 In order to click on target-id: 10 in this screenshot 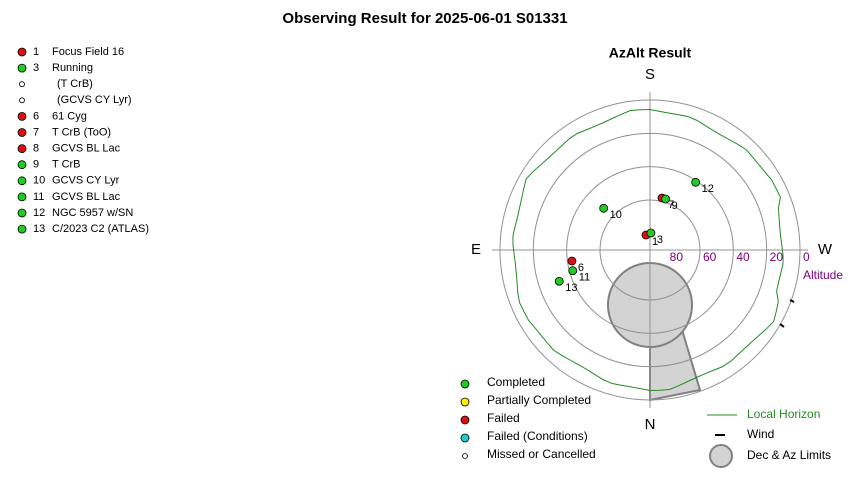, I will do `click(39, 181)`.